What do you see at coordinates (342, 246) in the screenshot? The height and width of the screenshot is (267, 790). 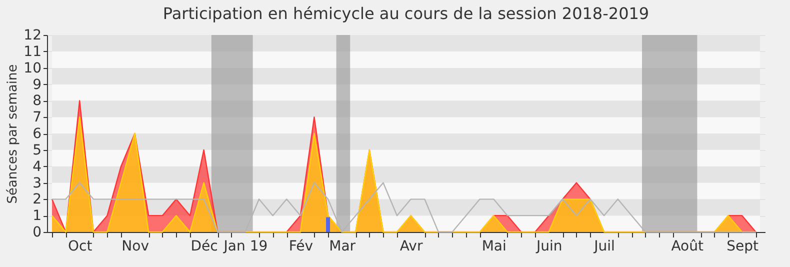 I see `x-tick-label: Mar` at bounding box center [342, 246].